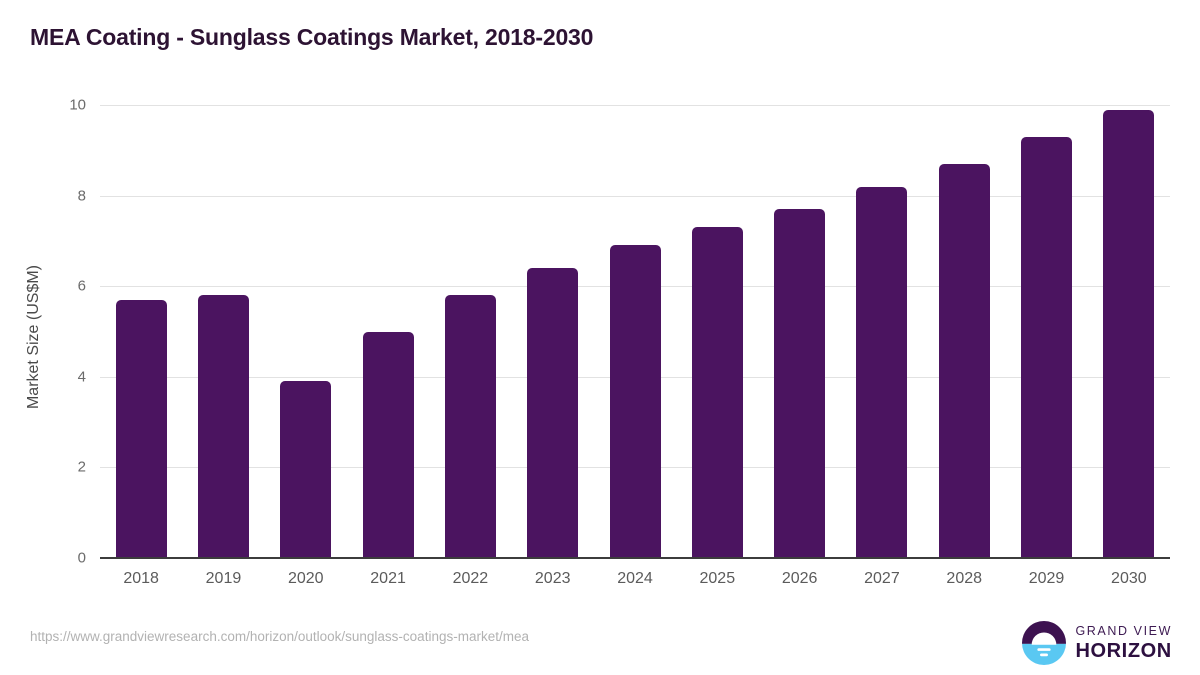  I want to click on x-tick-label-2028: 2028, so click(964, 578).